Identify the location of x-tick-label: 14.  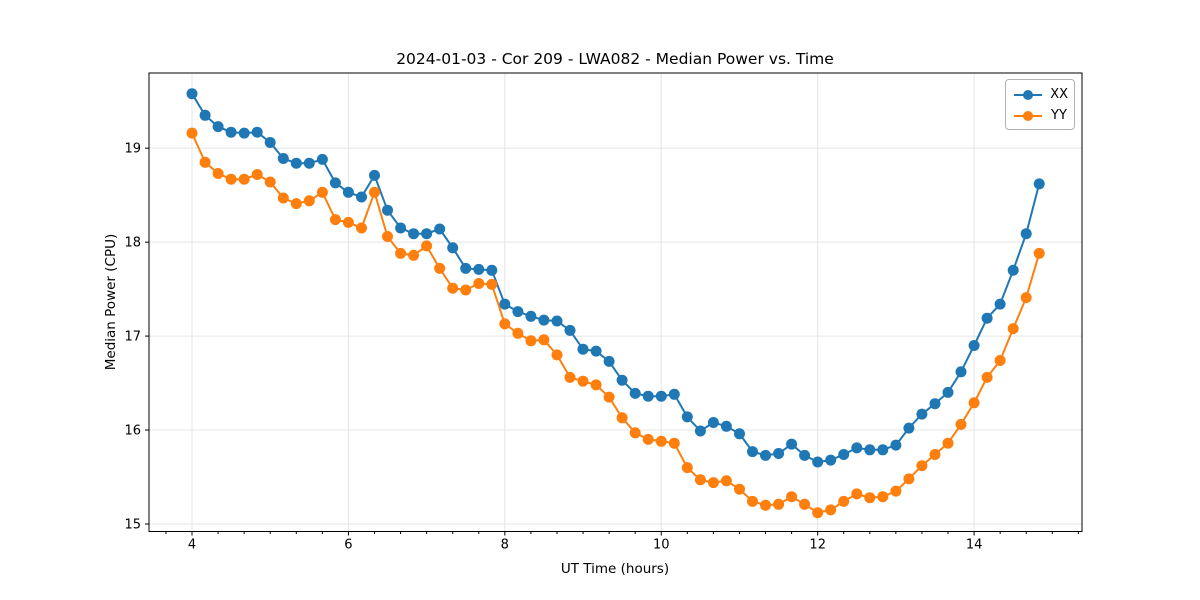
(974, 545).